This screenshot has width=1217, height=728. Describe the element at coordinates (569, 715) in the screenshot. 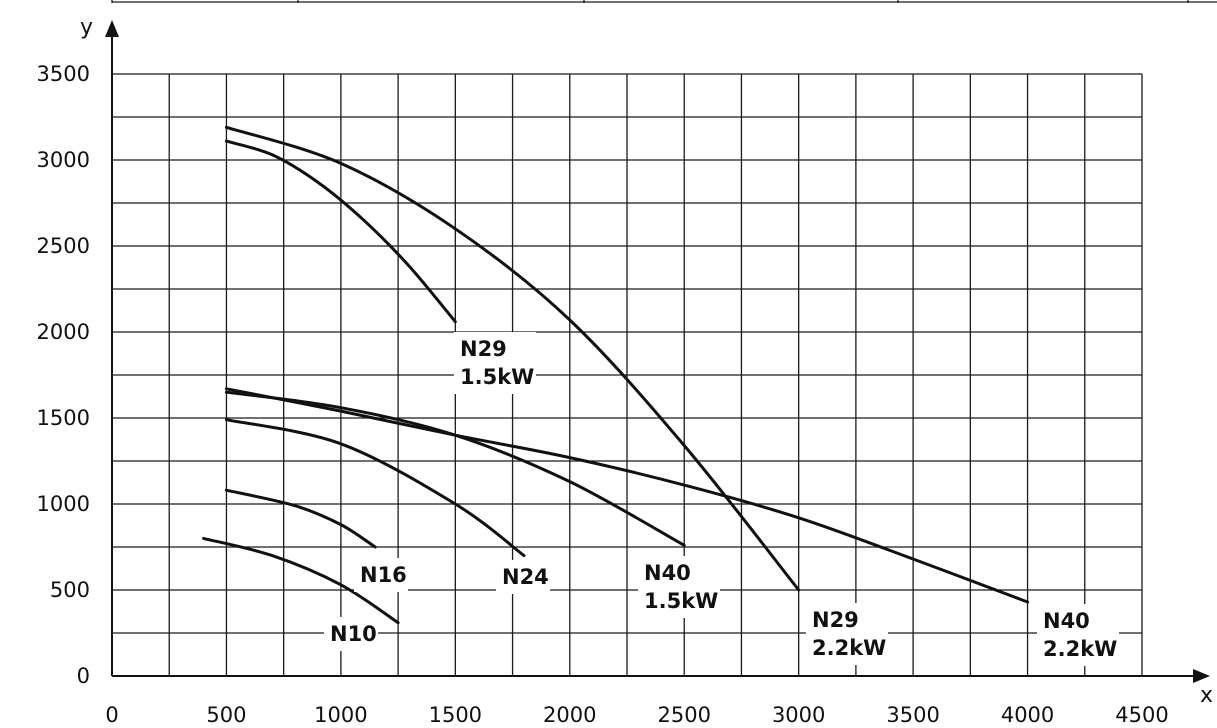

I see `x-tick-label: 2000` at that location.